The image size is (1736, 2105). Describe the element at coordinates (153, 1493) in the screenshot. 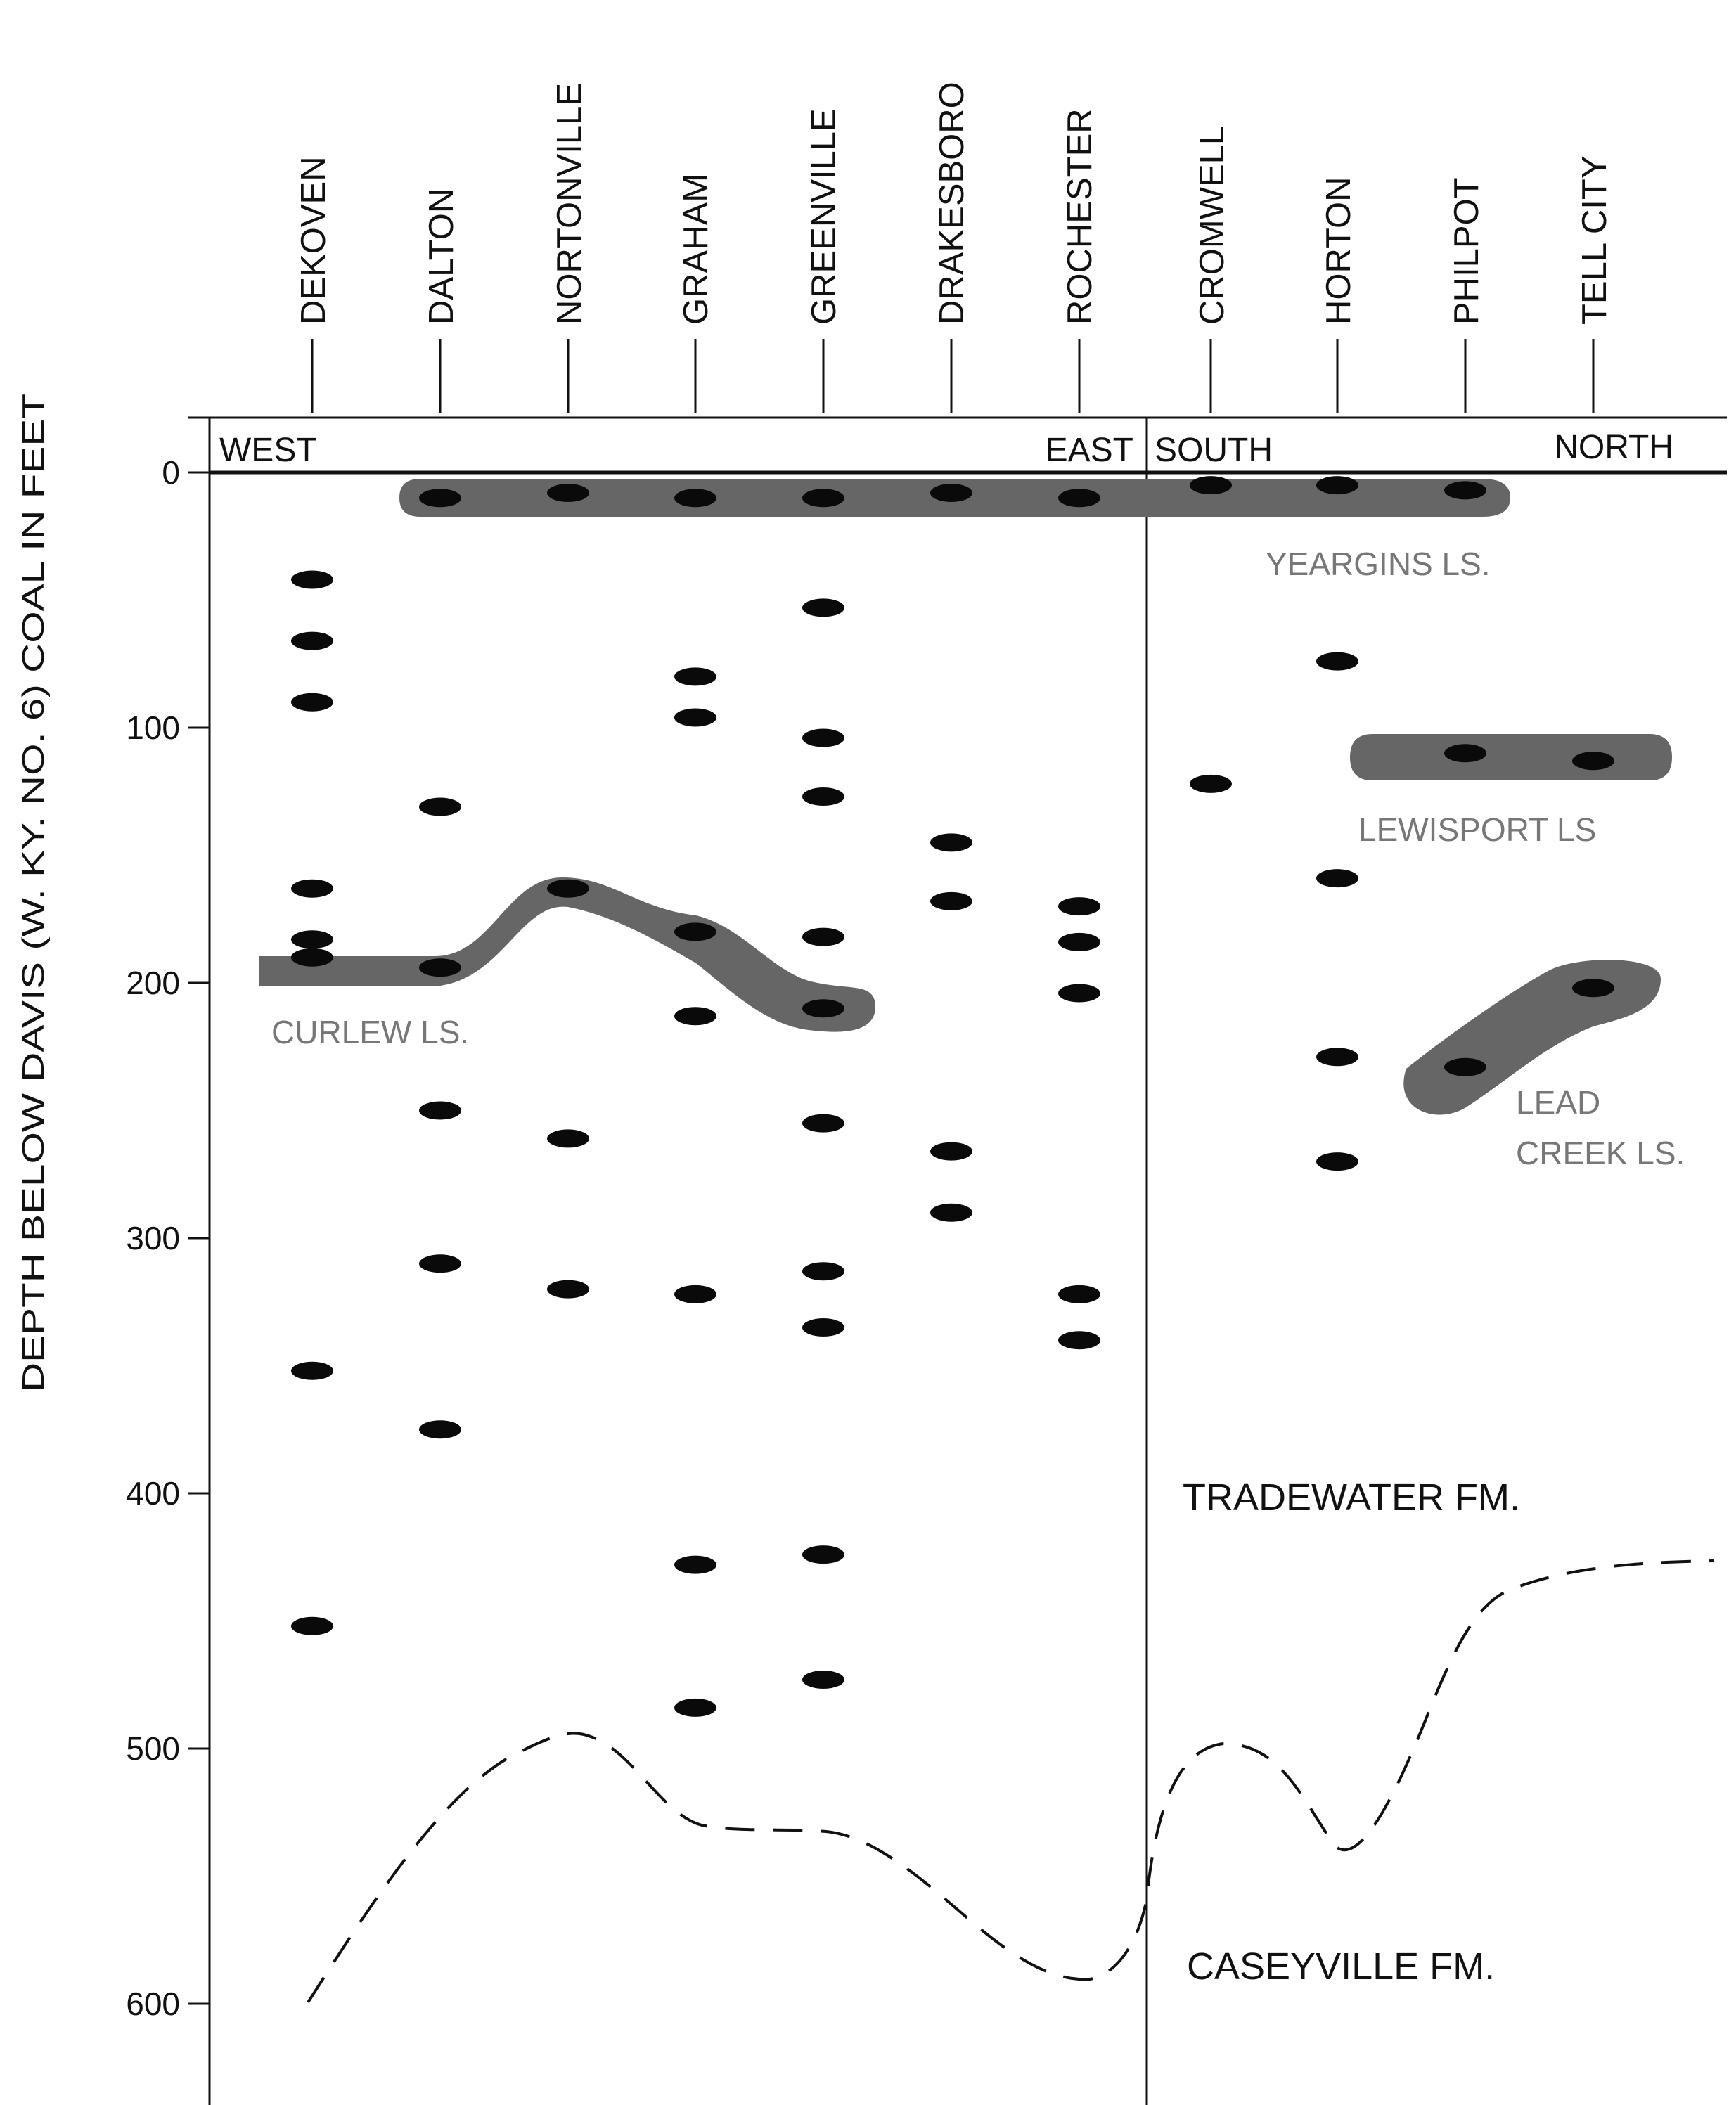

I see `depth-tick-label: 400` at that location.